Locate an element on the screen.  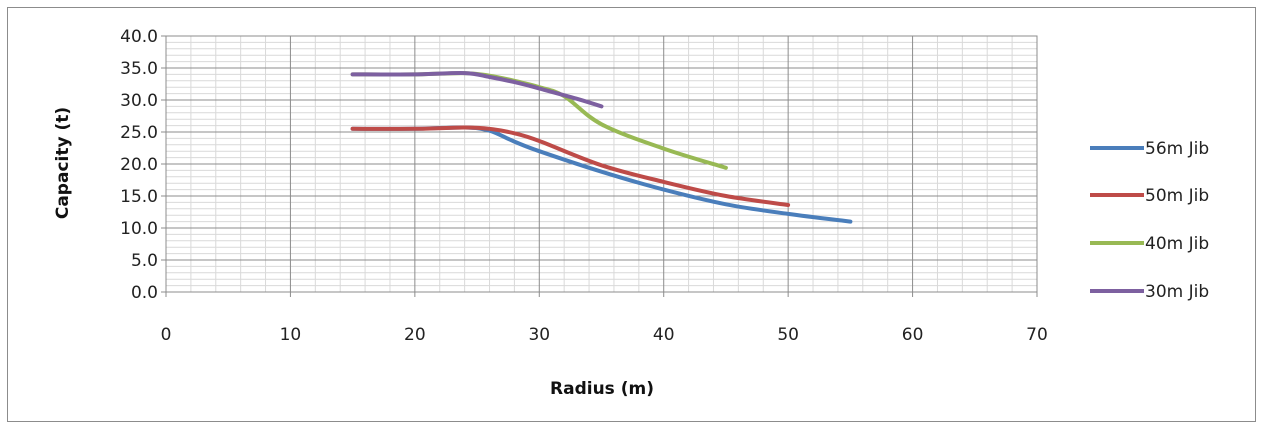
x-tick-label: 0 is located at coordinates (166, 335).